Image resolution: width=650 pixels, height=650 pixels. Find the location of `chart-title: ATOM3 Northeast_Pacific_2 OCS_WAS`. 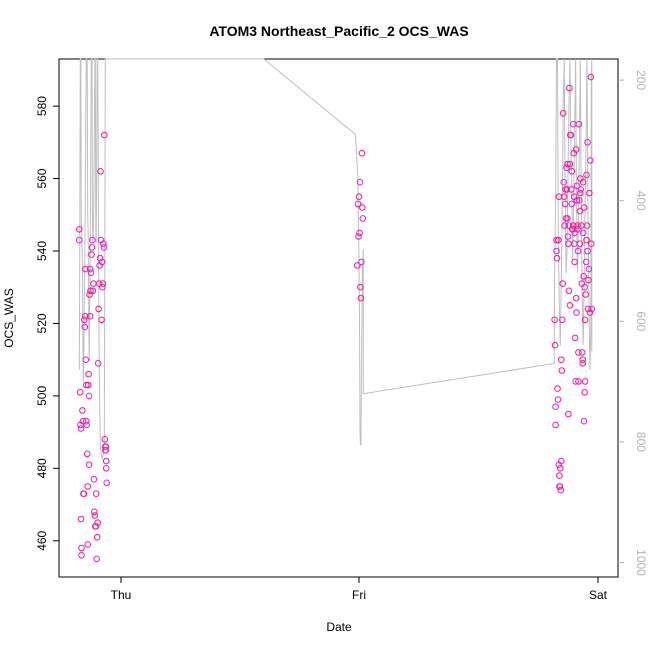

chart-title: ATOM3 Northeast_Pacific_2 OCS_WAS is located at coordinates (338, 31).